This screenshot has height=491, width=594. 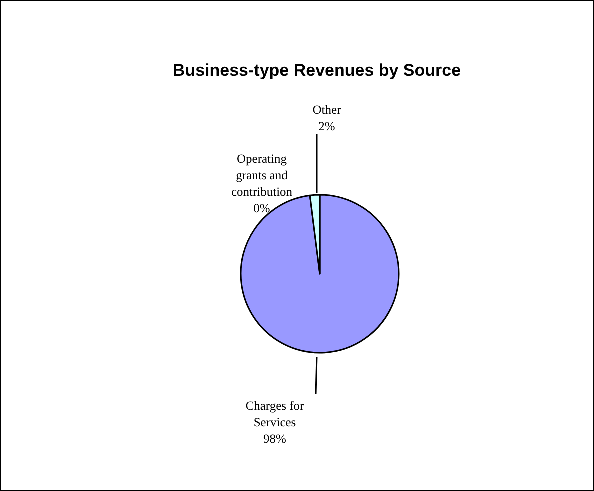 I want to click on category-label: Operating grants and contribution, so click(x=262, y=175).